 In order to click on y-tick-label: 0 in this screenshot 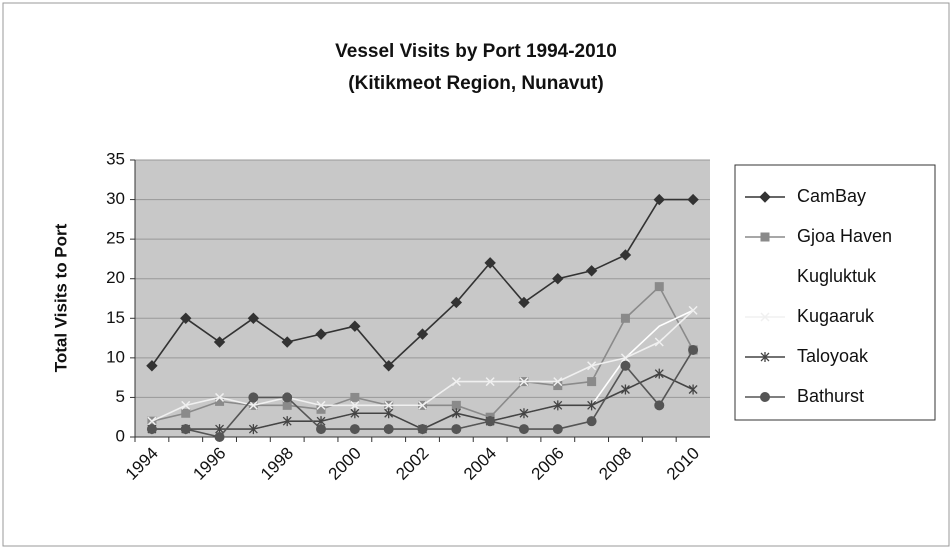, I will do `click(120, 435)`.